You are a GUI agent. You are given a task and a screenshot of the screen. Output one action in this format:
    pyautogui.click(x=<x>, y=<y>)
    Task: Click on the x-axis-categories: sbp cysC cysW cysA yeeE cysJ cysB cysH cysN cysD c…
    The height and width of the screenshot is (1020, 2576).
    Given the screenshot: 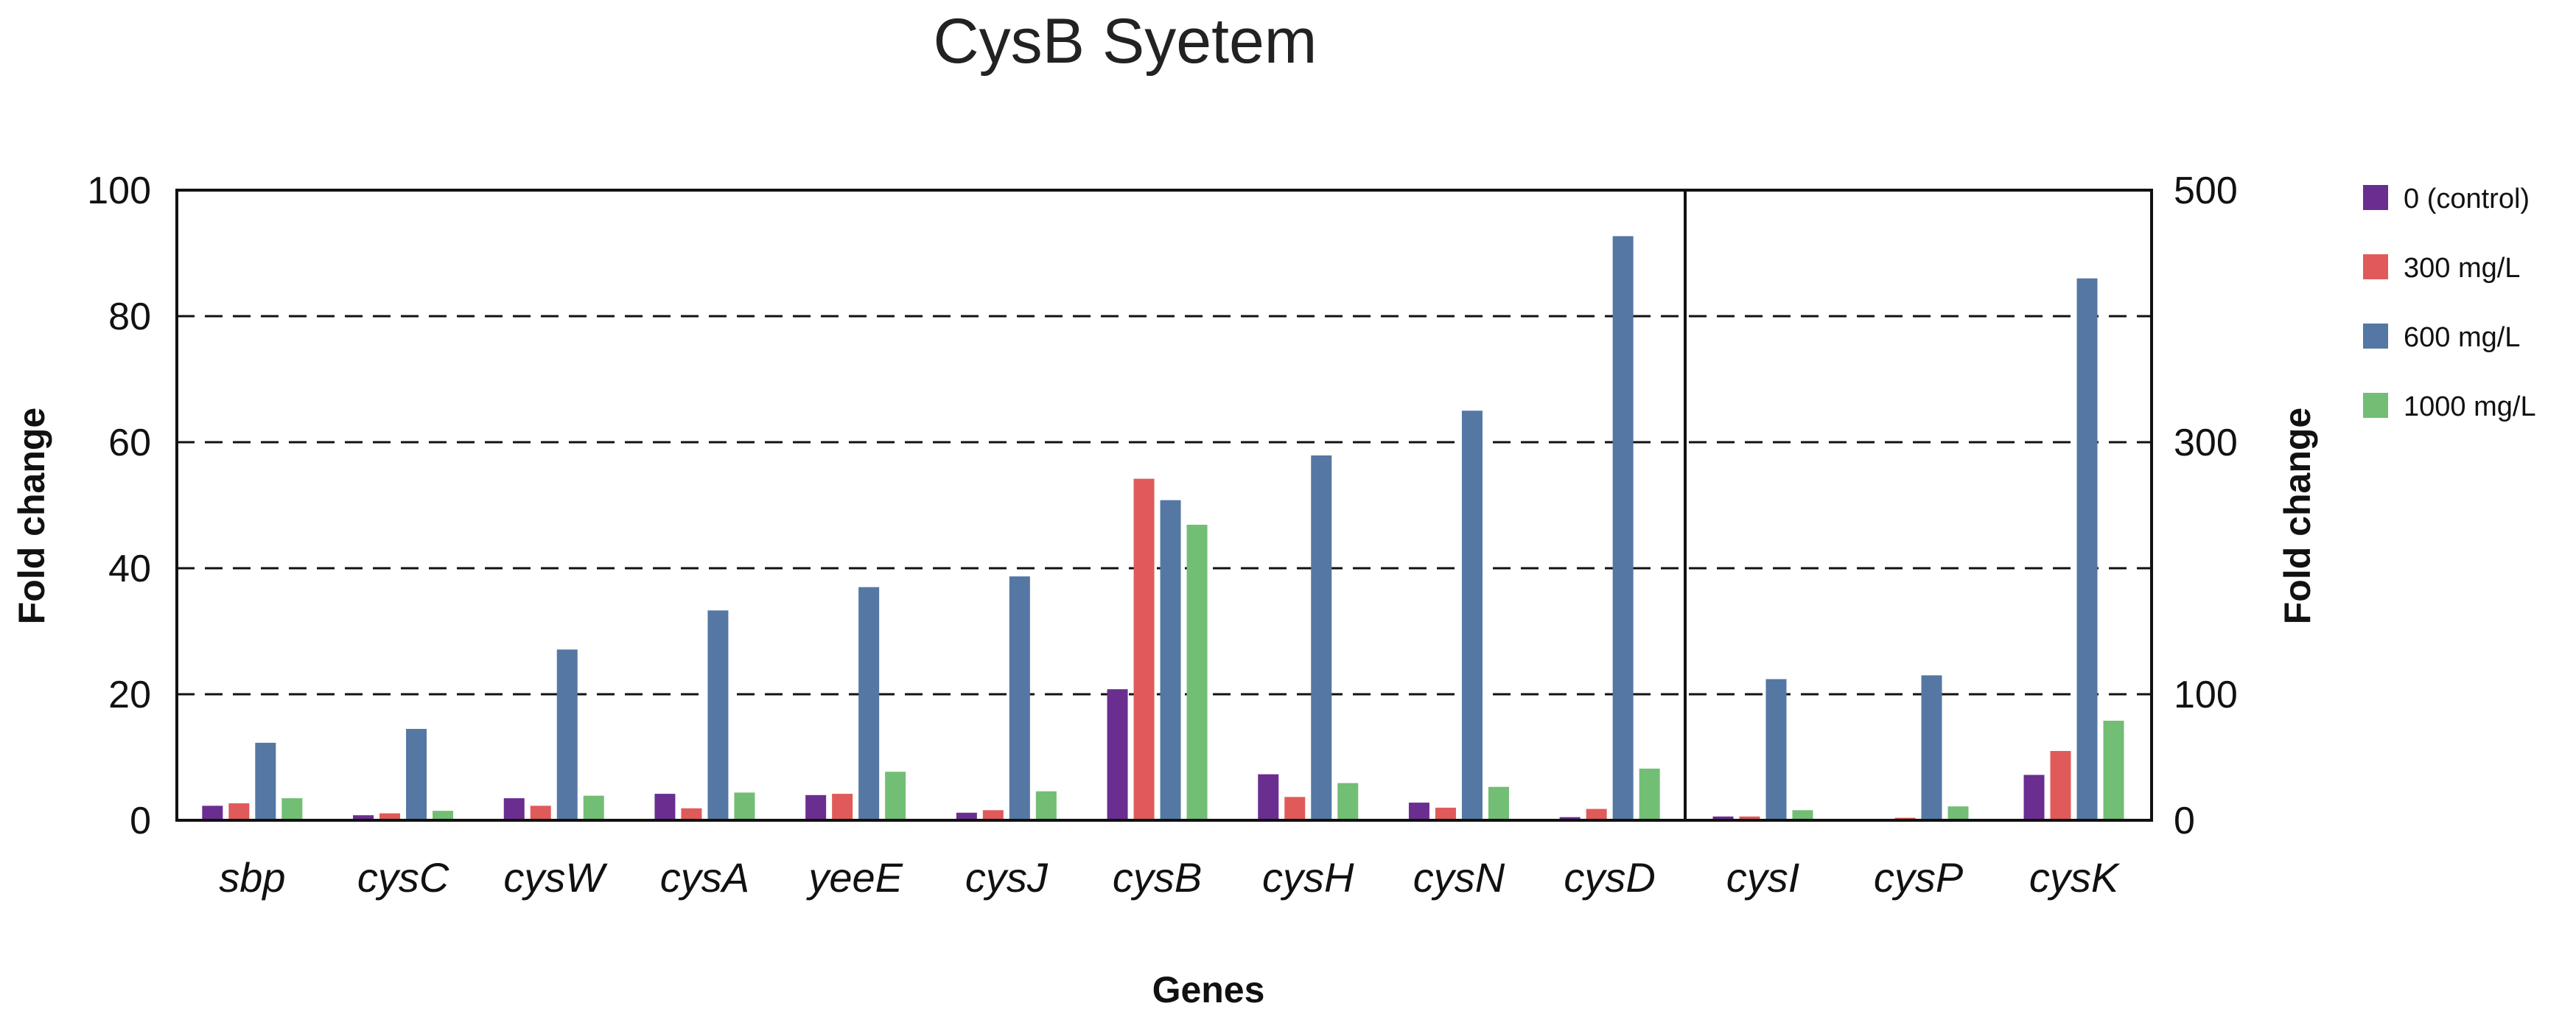 What is the action you would take?
    pyautogui.click(x=1170, y=878)
    